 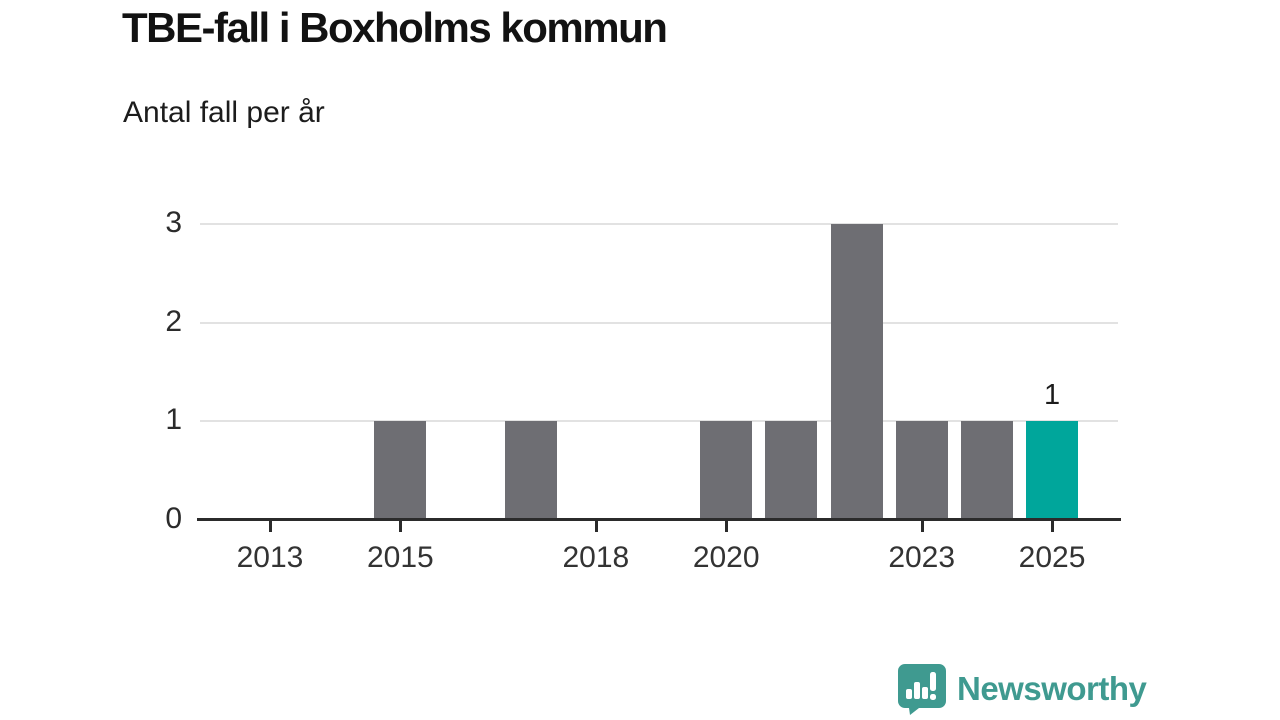 I want to click on x-tick-2025, so click(x=1053, y=526).